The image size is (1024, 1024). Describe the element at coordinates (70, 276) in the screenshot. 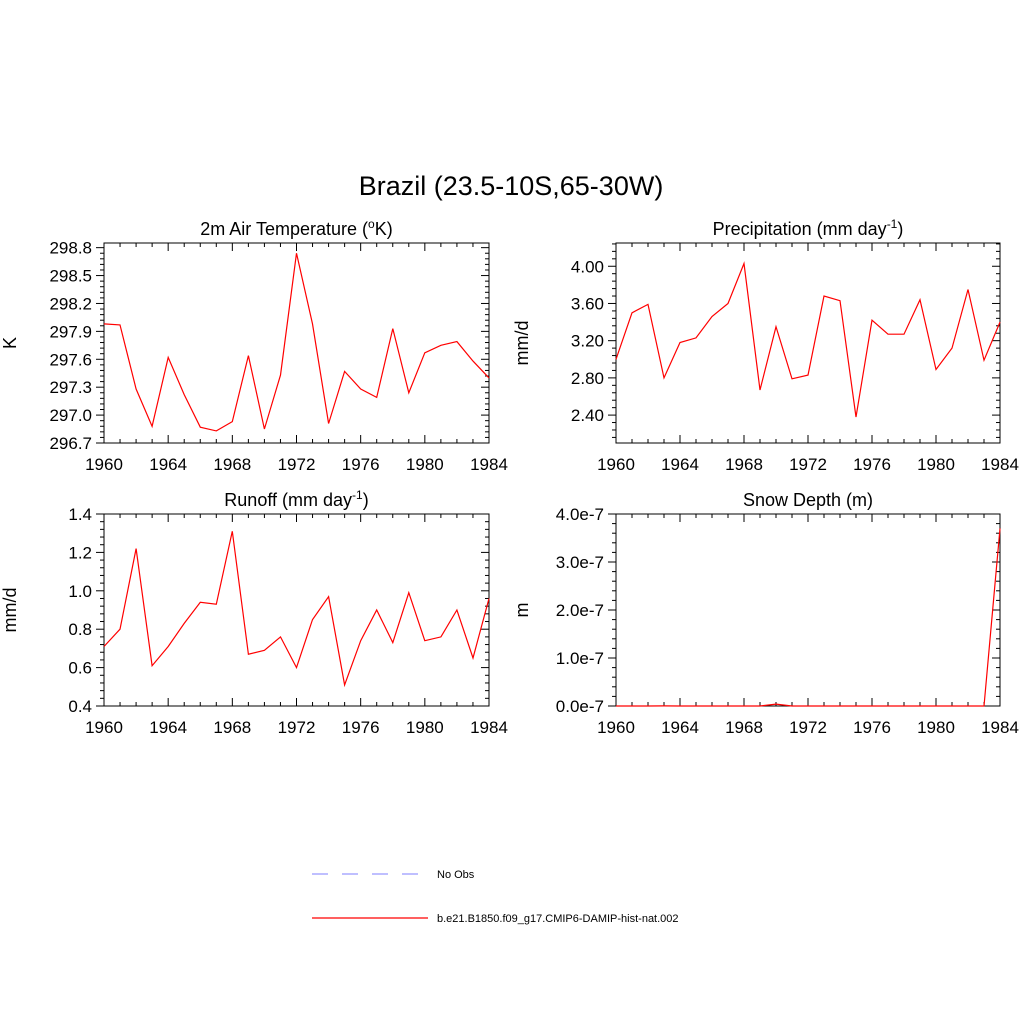

I see `y-tick-label: 298.5` at that location.